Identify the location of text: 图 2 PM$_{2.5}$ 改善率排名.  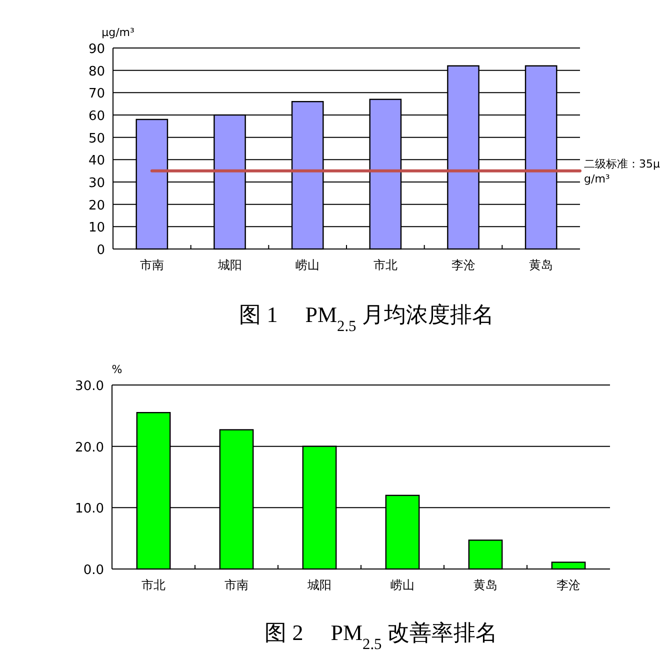
(381, 636).